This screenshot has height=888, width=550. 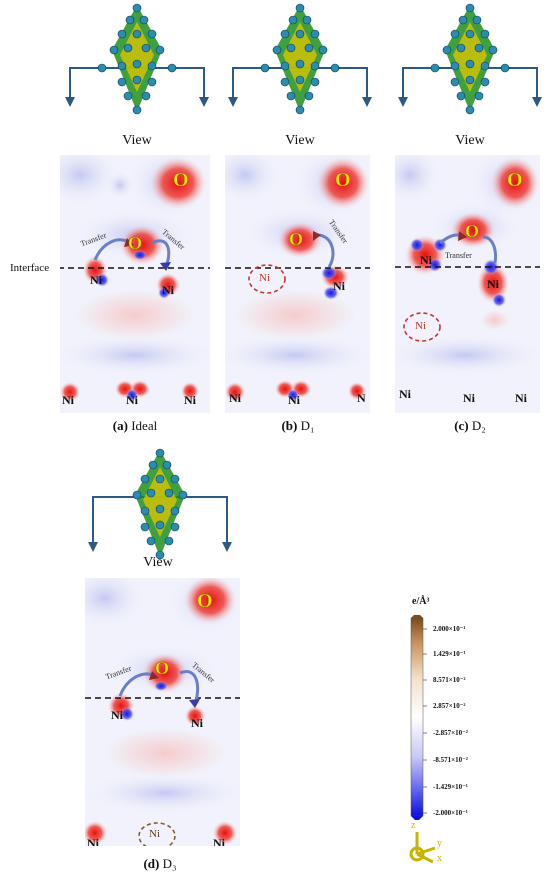 What do you see at coordinates (470, 426) in the screenshot?
I see `caption-c: (c) D₂` at bounding box center [470, 426].